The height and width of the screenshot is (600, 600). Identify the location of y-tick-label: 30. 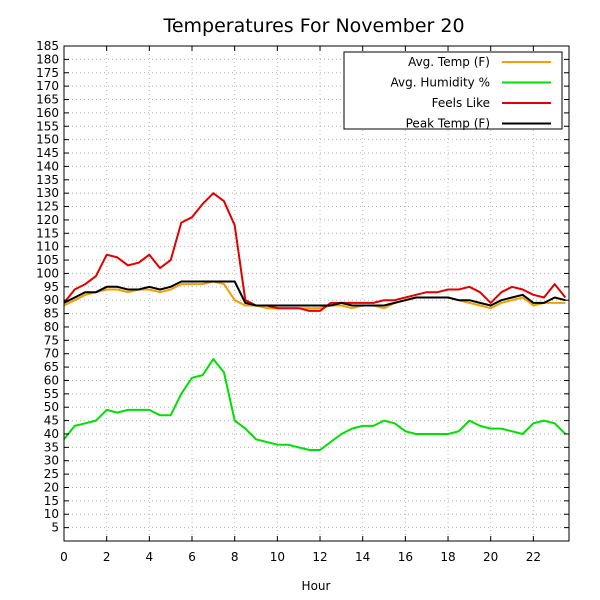
(51, 461).